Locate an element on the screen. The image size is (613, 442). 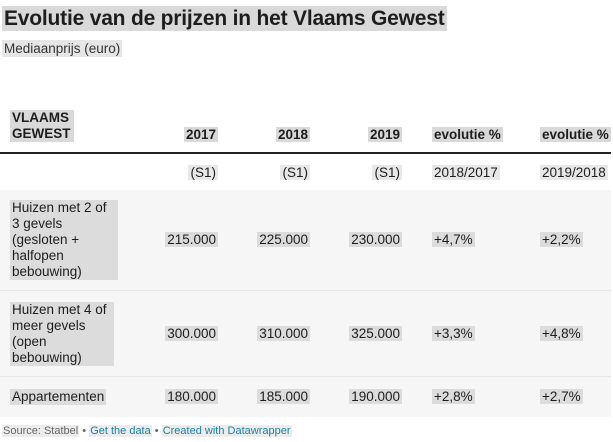
cell-value: 180.000 is located at coordinates (187, 396).